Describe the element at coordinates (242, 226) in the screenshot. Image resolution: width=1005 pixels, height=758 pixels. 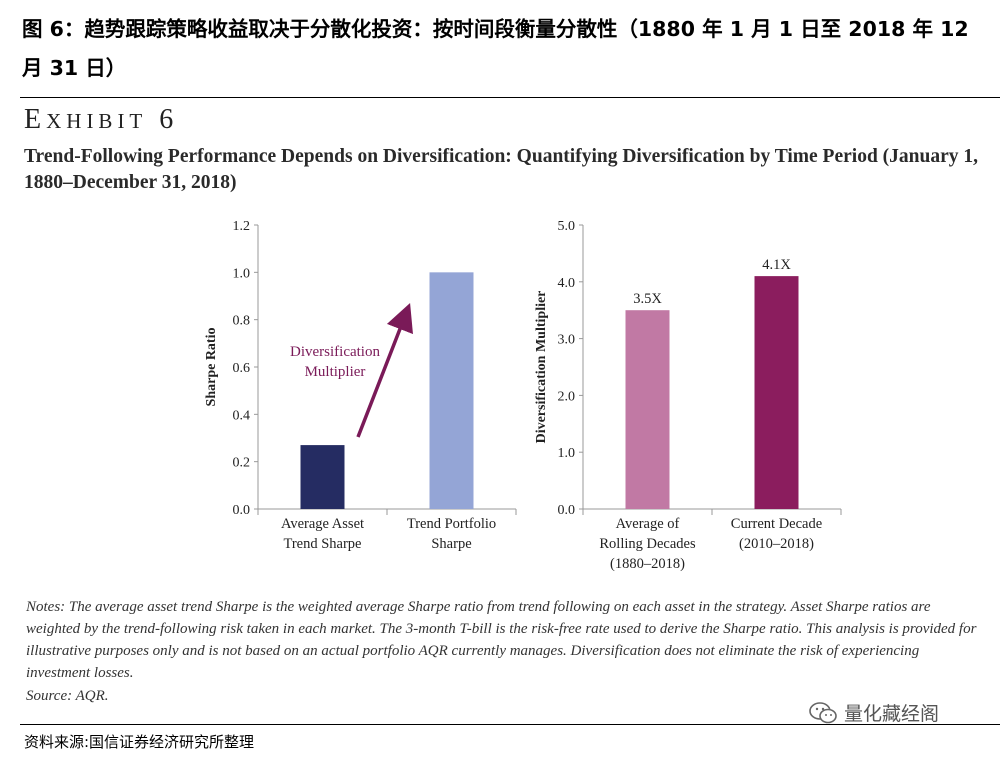
I see `y-tick-label: 1.2` at that location.